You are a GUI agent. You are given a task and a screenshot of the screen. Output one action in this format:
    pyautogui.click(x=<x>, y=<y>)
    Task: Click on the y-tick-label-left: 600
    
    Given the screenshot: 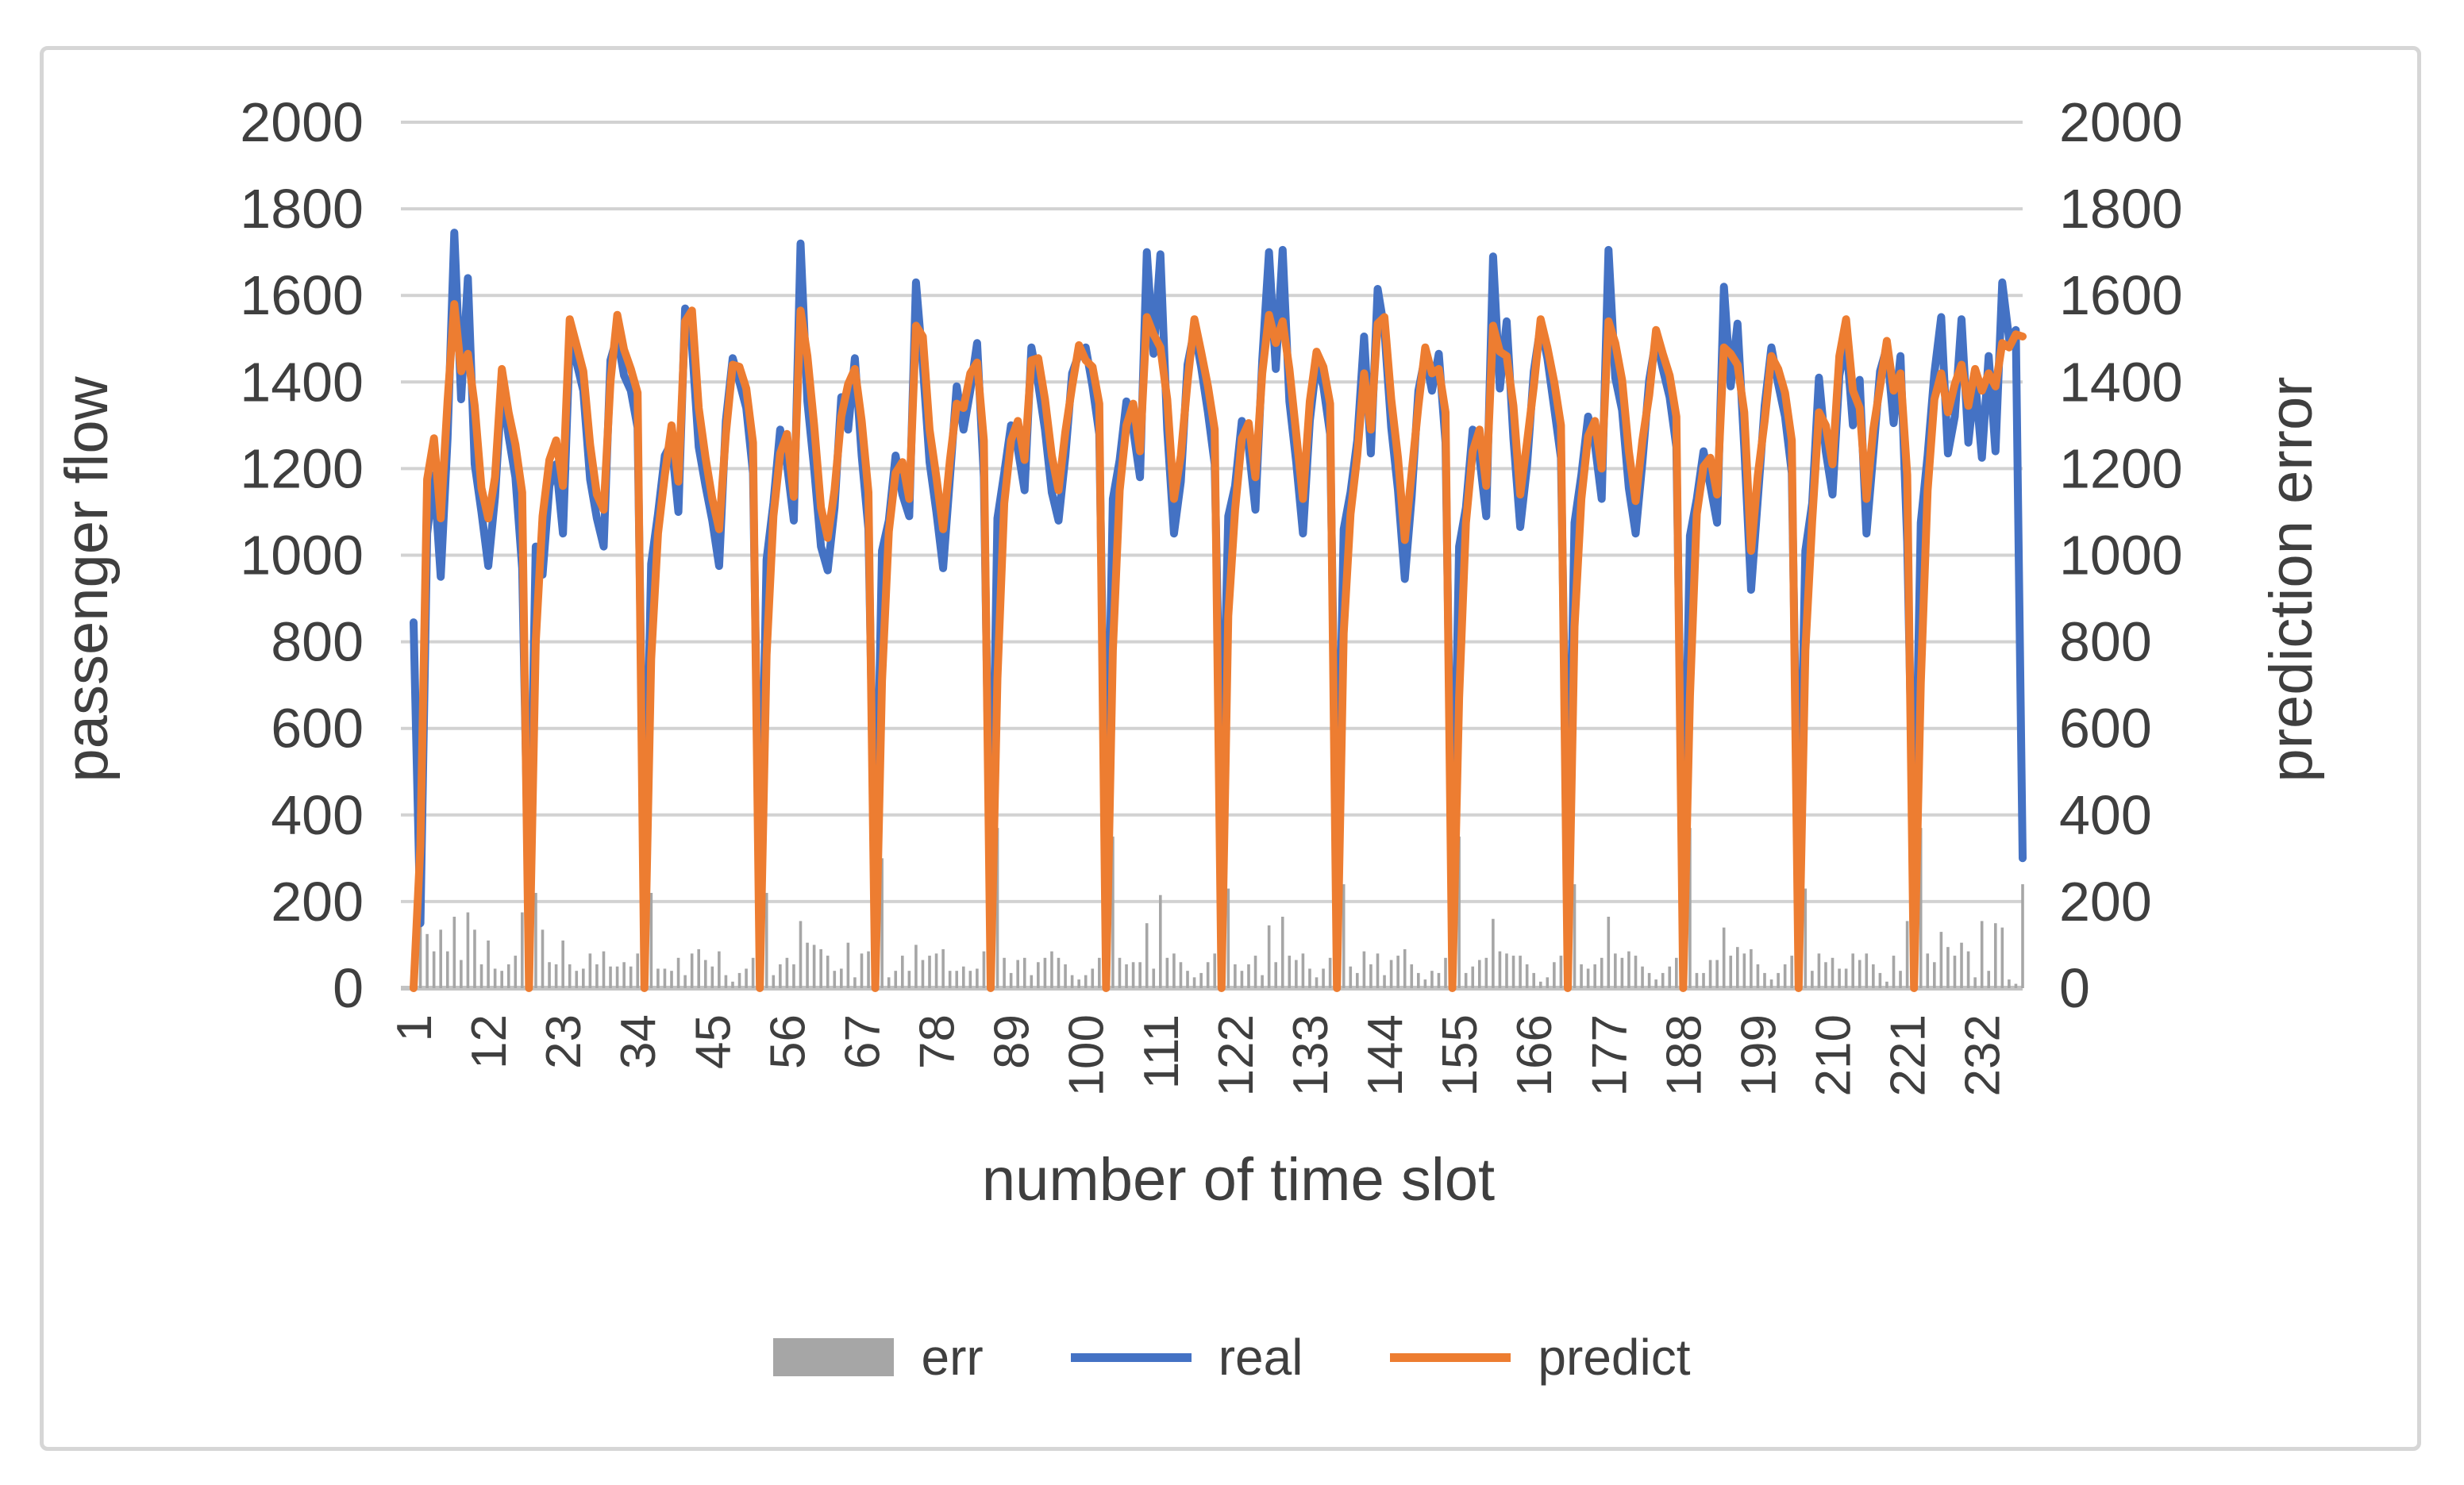 What is the action you would take?
    pyautogui.click(x=317, y=729)
    